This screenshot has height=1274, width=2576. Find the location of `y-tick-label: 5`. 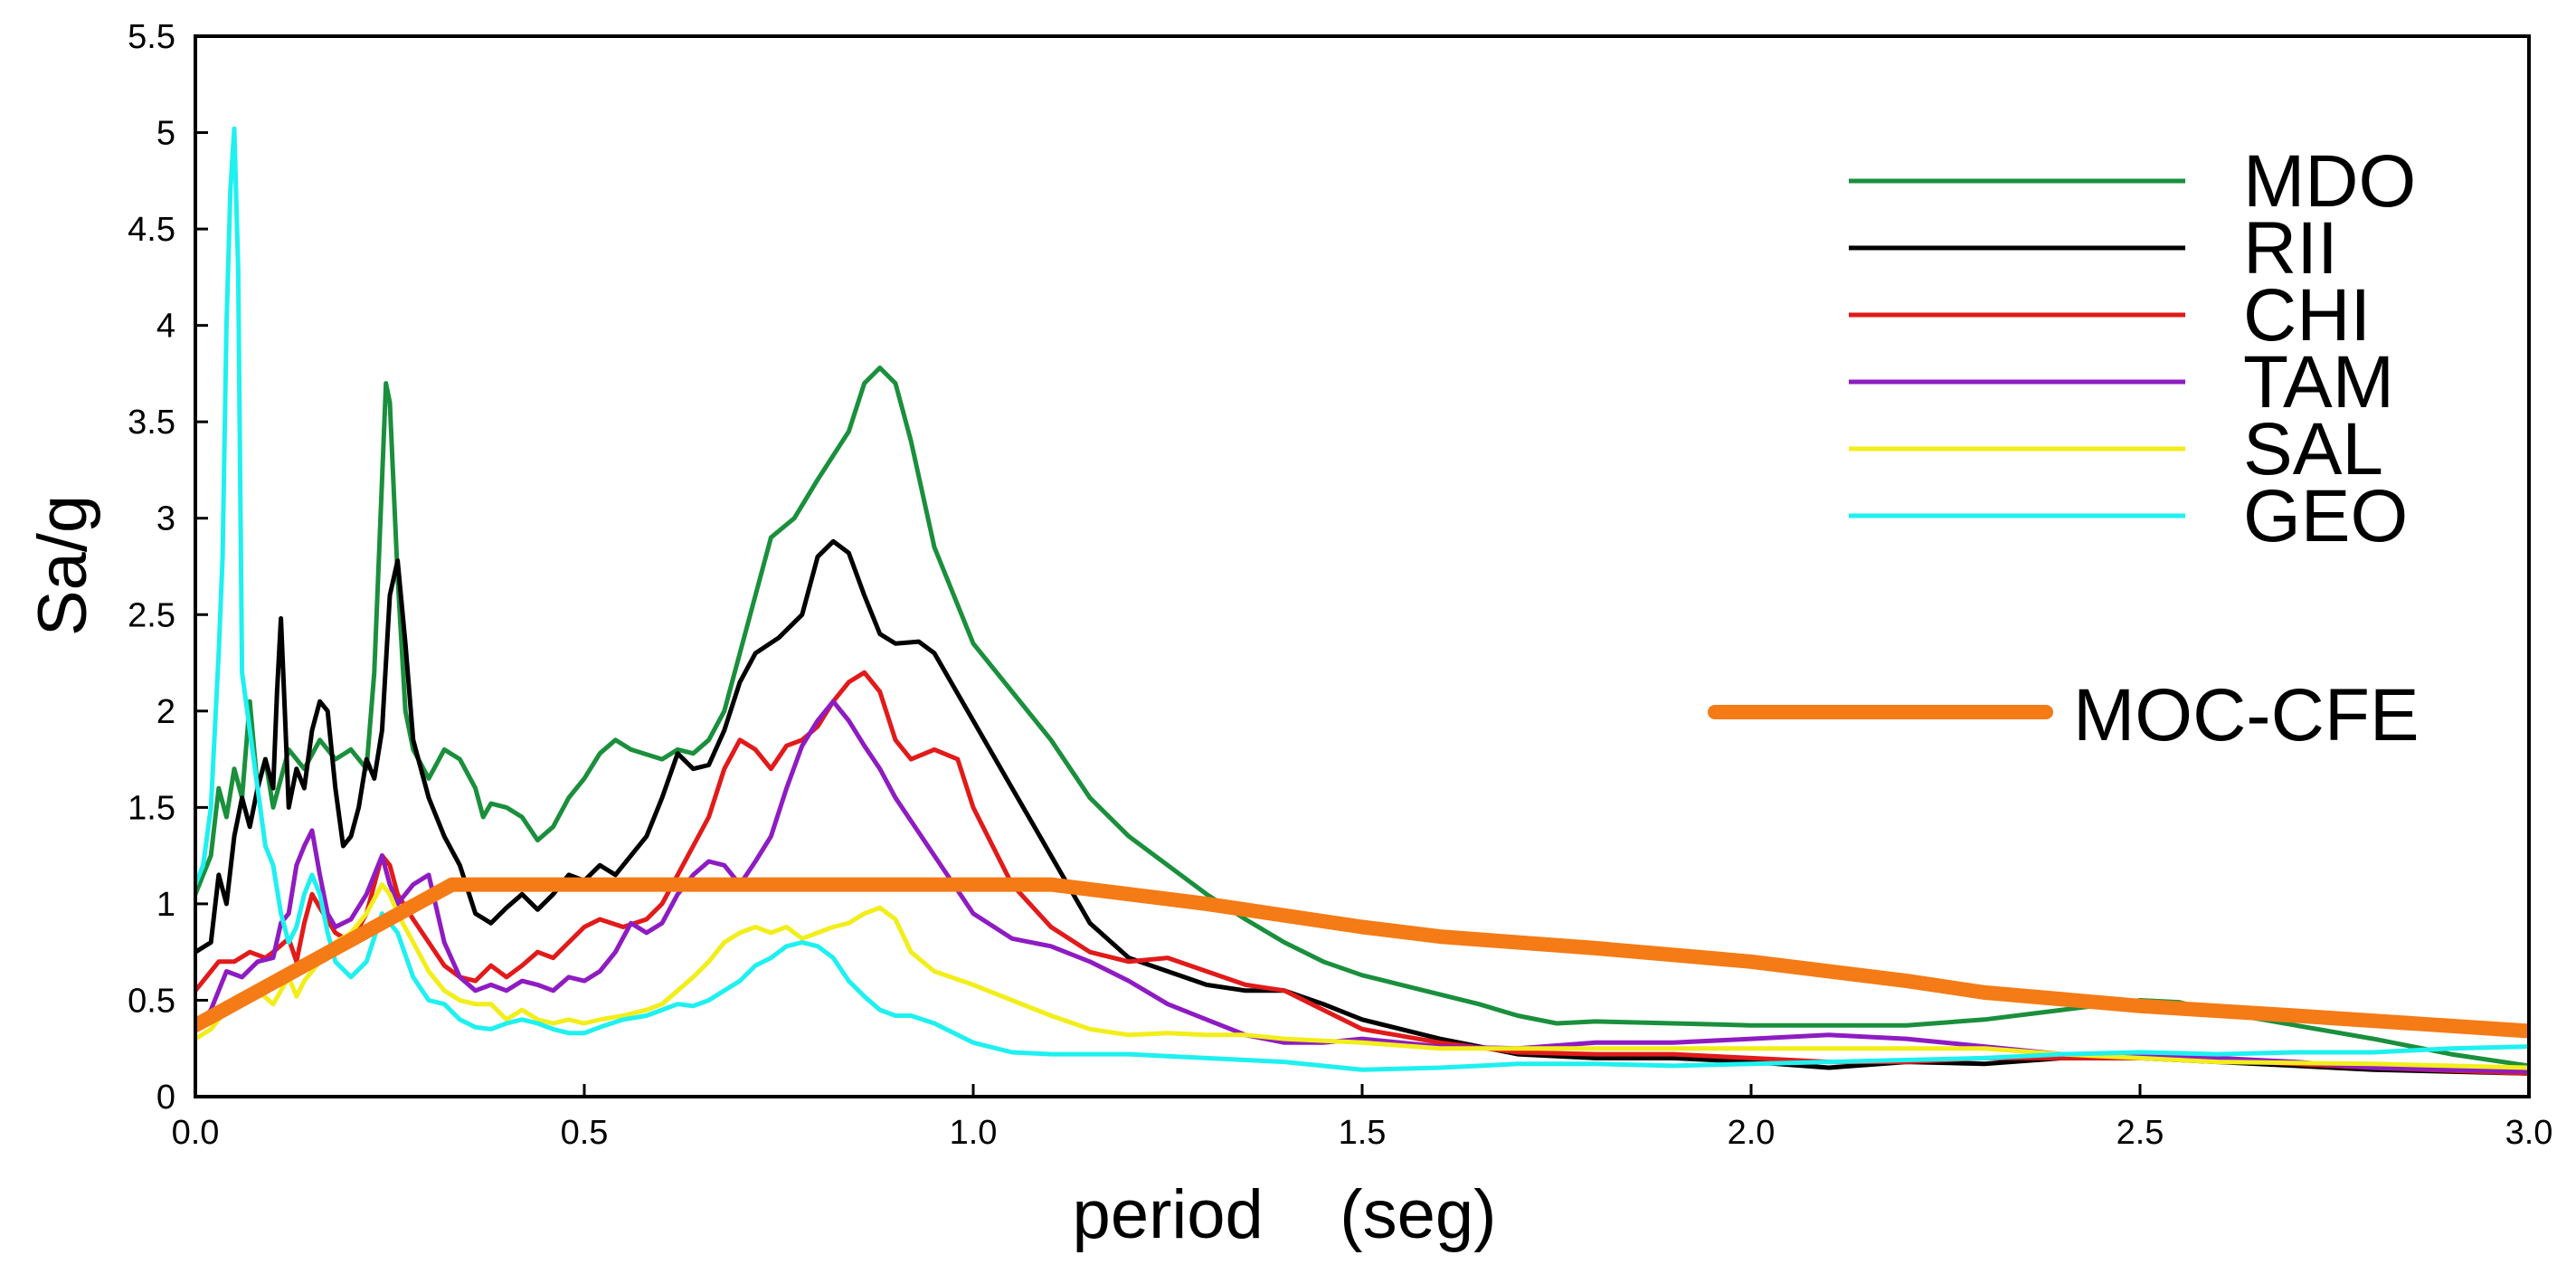

y-tick-label: 5 is located at coordinates (166, 134).